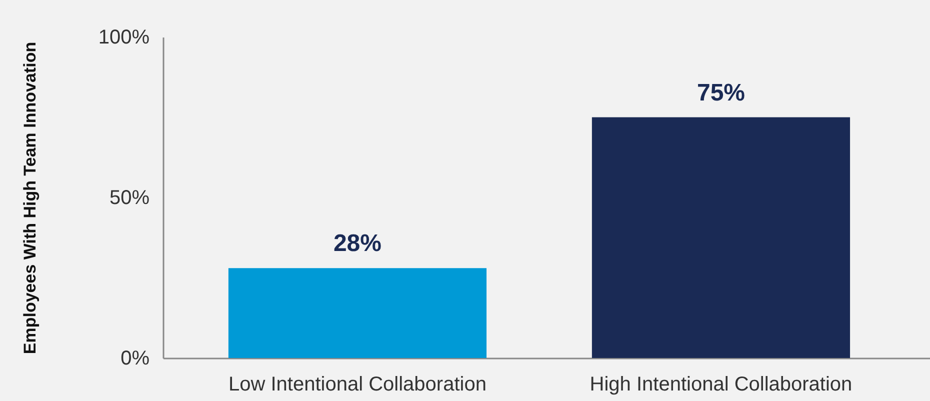 This screenshot has width=930, height=401. What do you see at coordinates (30, 198) in the screenshot?
I see `y-axis-title: Employees With High Team Innovation` at bounding box center [30, 198].